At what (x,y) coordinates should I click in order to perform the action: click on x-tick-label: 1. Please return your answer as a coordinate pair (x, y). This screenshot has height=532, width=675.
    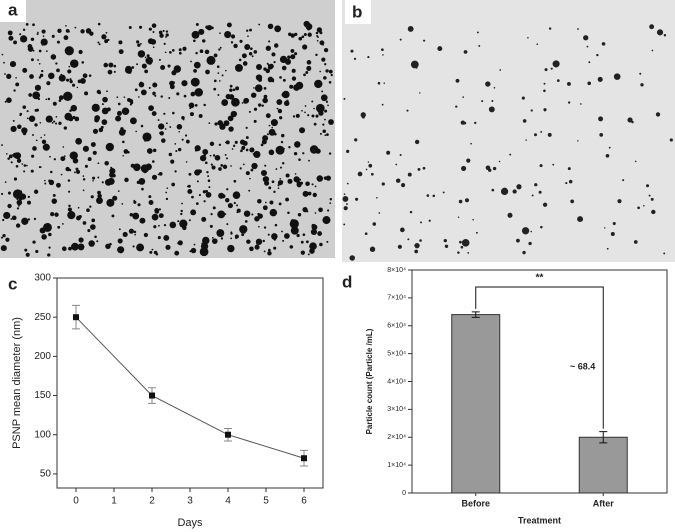
    Looking at the image, I should click on (114, 501).